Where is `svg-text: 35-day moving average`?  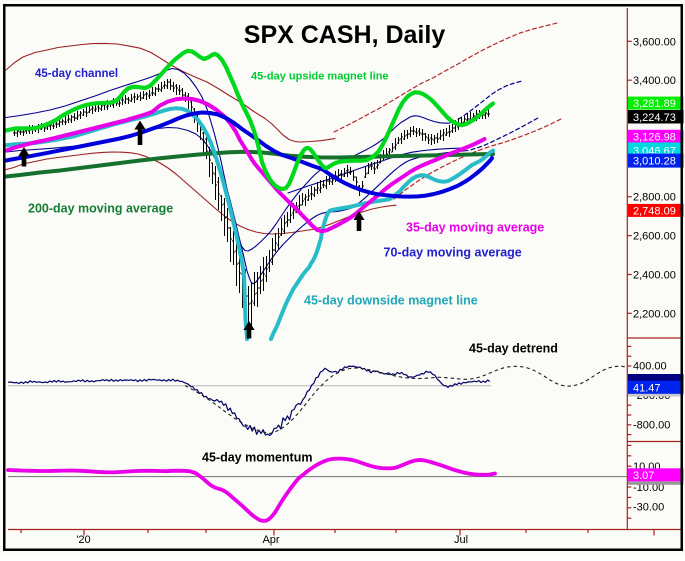
svg-text: 35-day moving average is located at coordinates (475, 228).